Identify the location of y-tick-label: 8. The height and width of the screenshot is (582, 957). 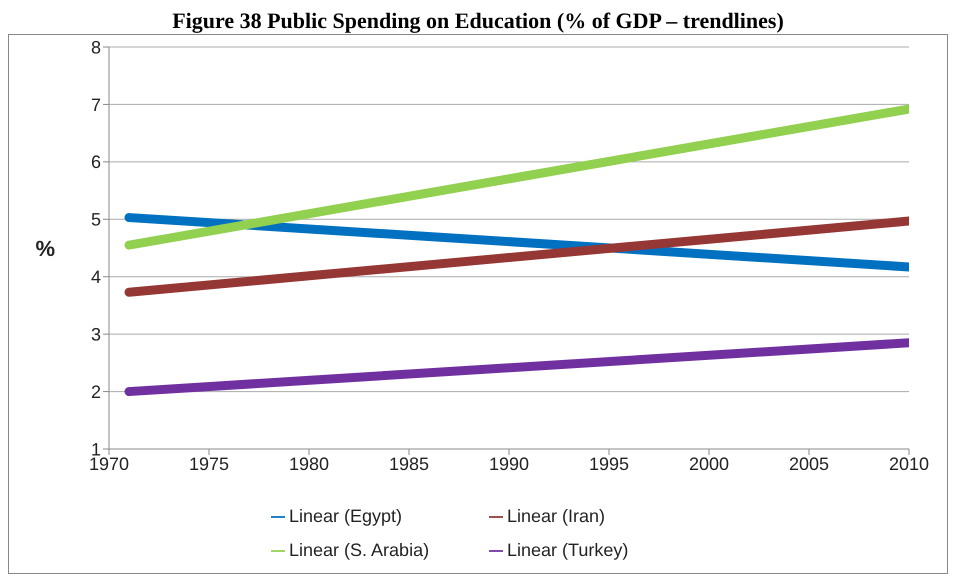
(95, 47).